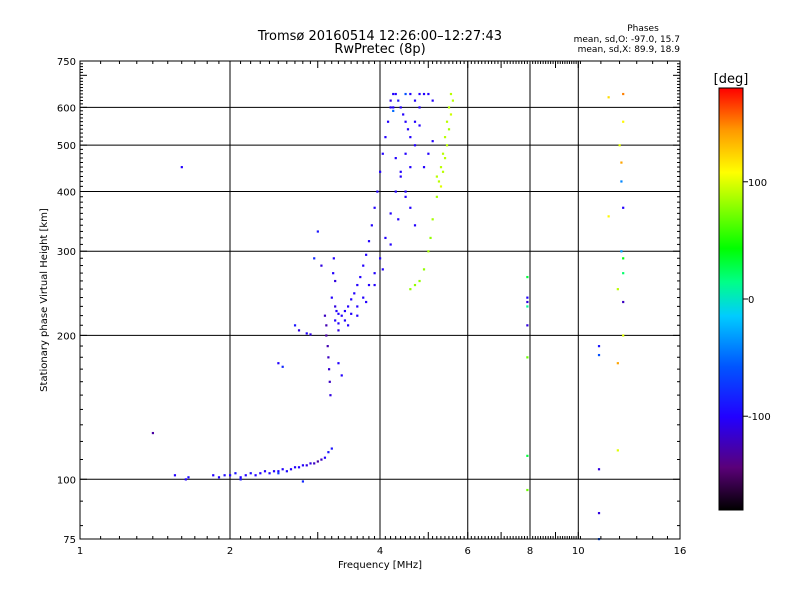 The height and width of the screenshot is (604, 800). What do you see at coordinates (380, 565) in the screenshot?
I see `x-axis-label: Frequency [MHz]` at bounding box center [380, 565].